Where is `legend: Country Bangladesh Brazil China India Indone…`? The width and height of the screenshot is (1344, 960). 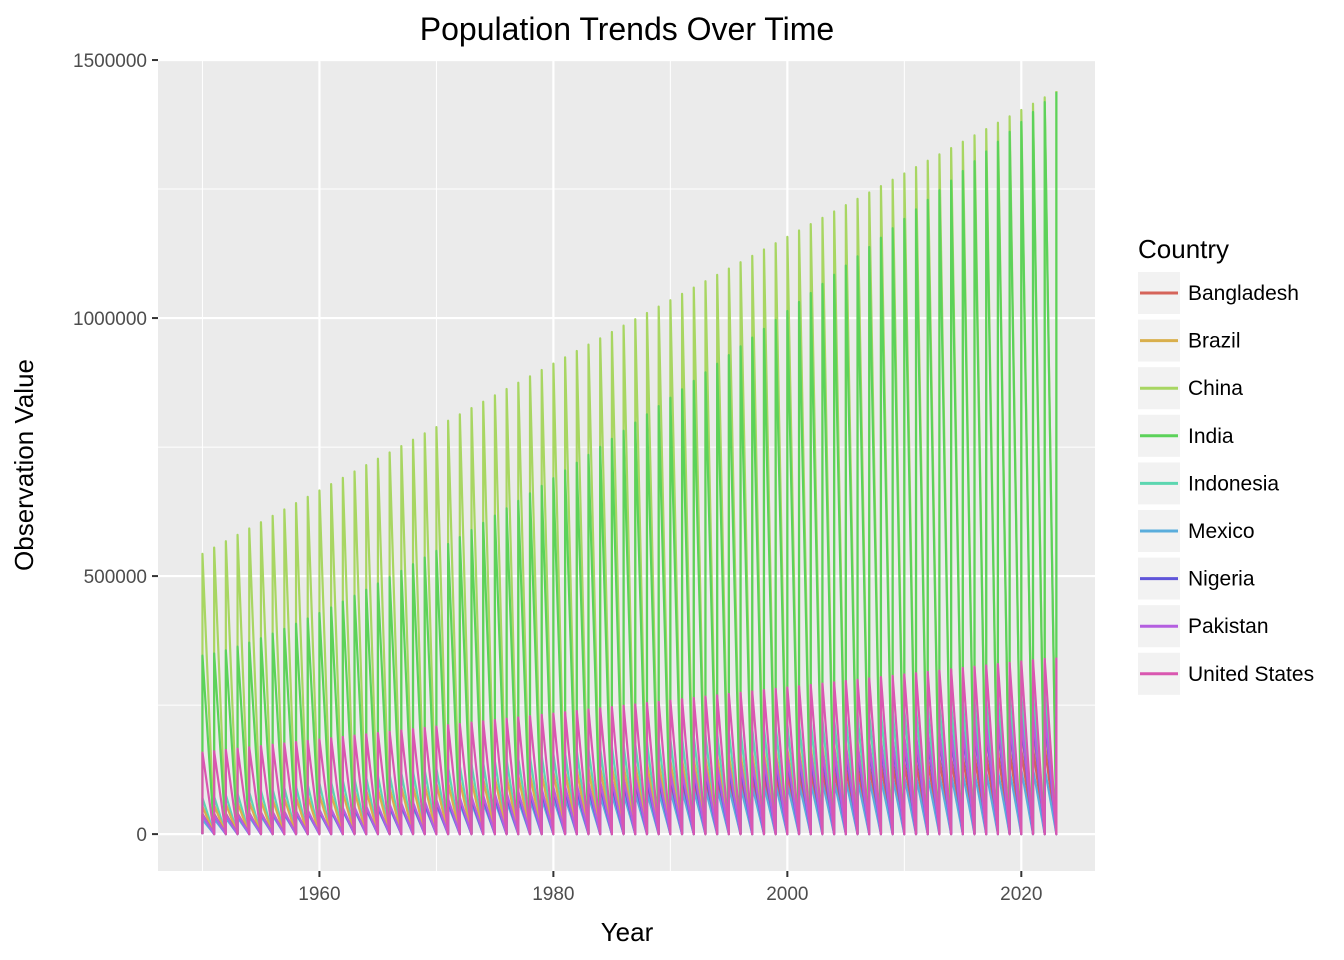 legend: Country Bangladesh Brazil China India Indone… is located at coordinates (1226, 464).